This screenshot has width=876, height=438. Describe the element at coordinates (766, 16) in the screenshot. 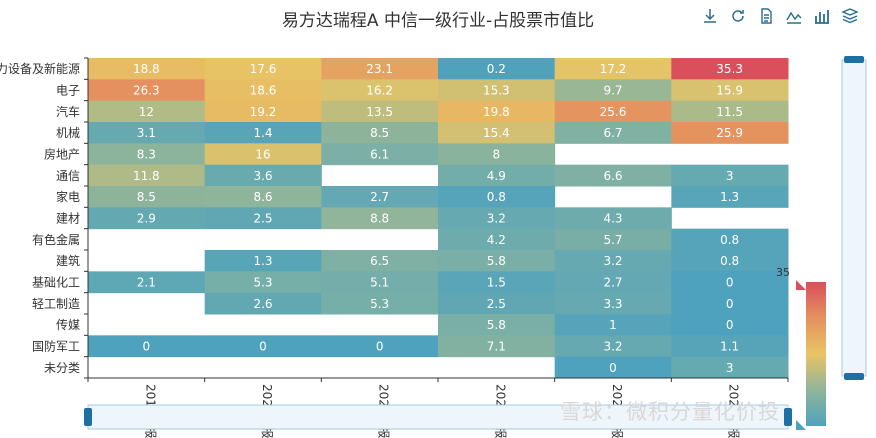

I see `data-view-icon` at that location.